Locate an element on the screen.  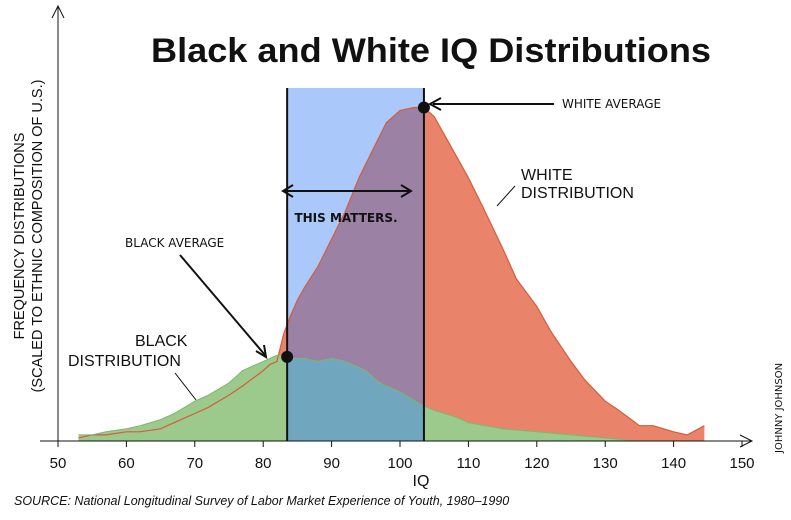
white-distribution-label-line2: DISTRIBUTION is located at coordinates (577, 193).